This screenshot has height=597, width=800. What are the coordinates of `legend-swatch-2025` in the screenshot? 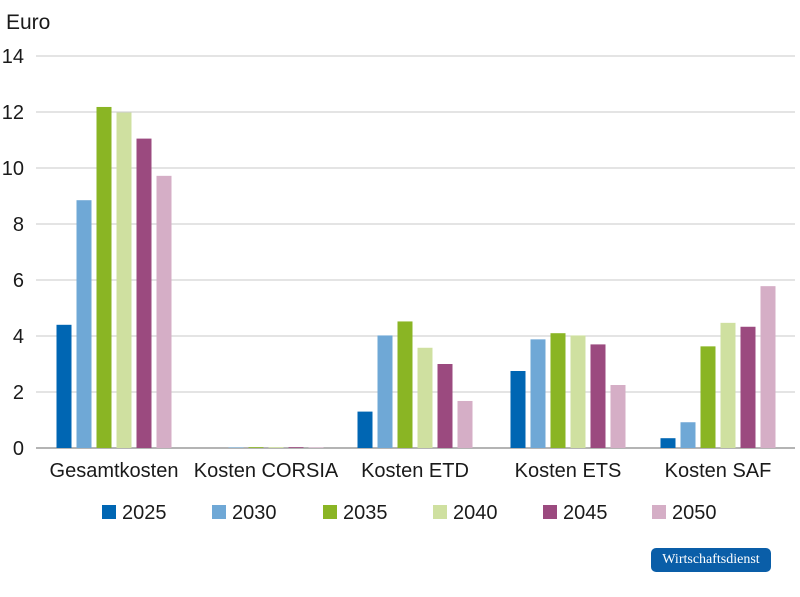 It's located at (109, 512).